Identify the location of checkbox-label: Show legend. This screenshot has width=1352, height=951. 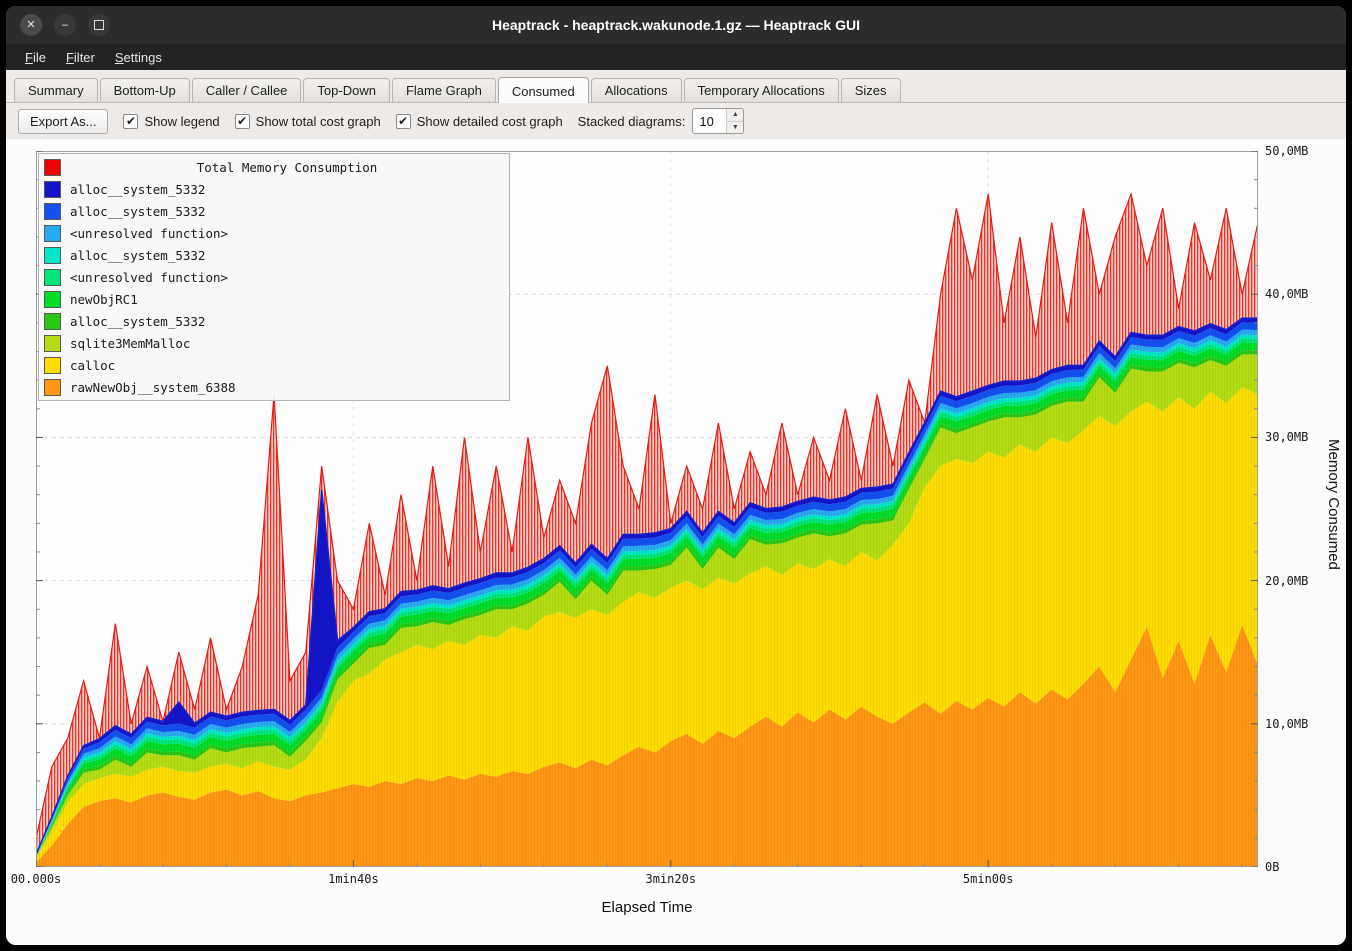
(182, 121).